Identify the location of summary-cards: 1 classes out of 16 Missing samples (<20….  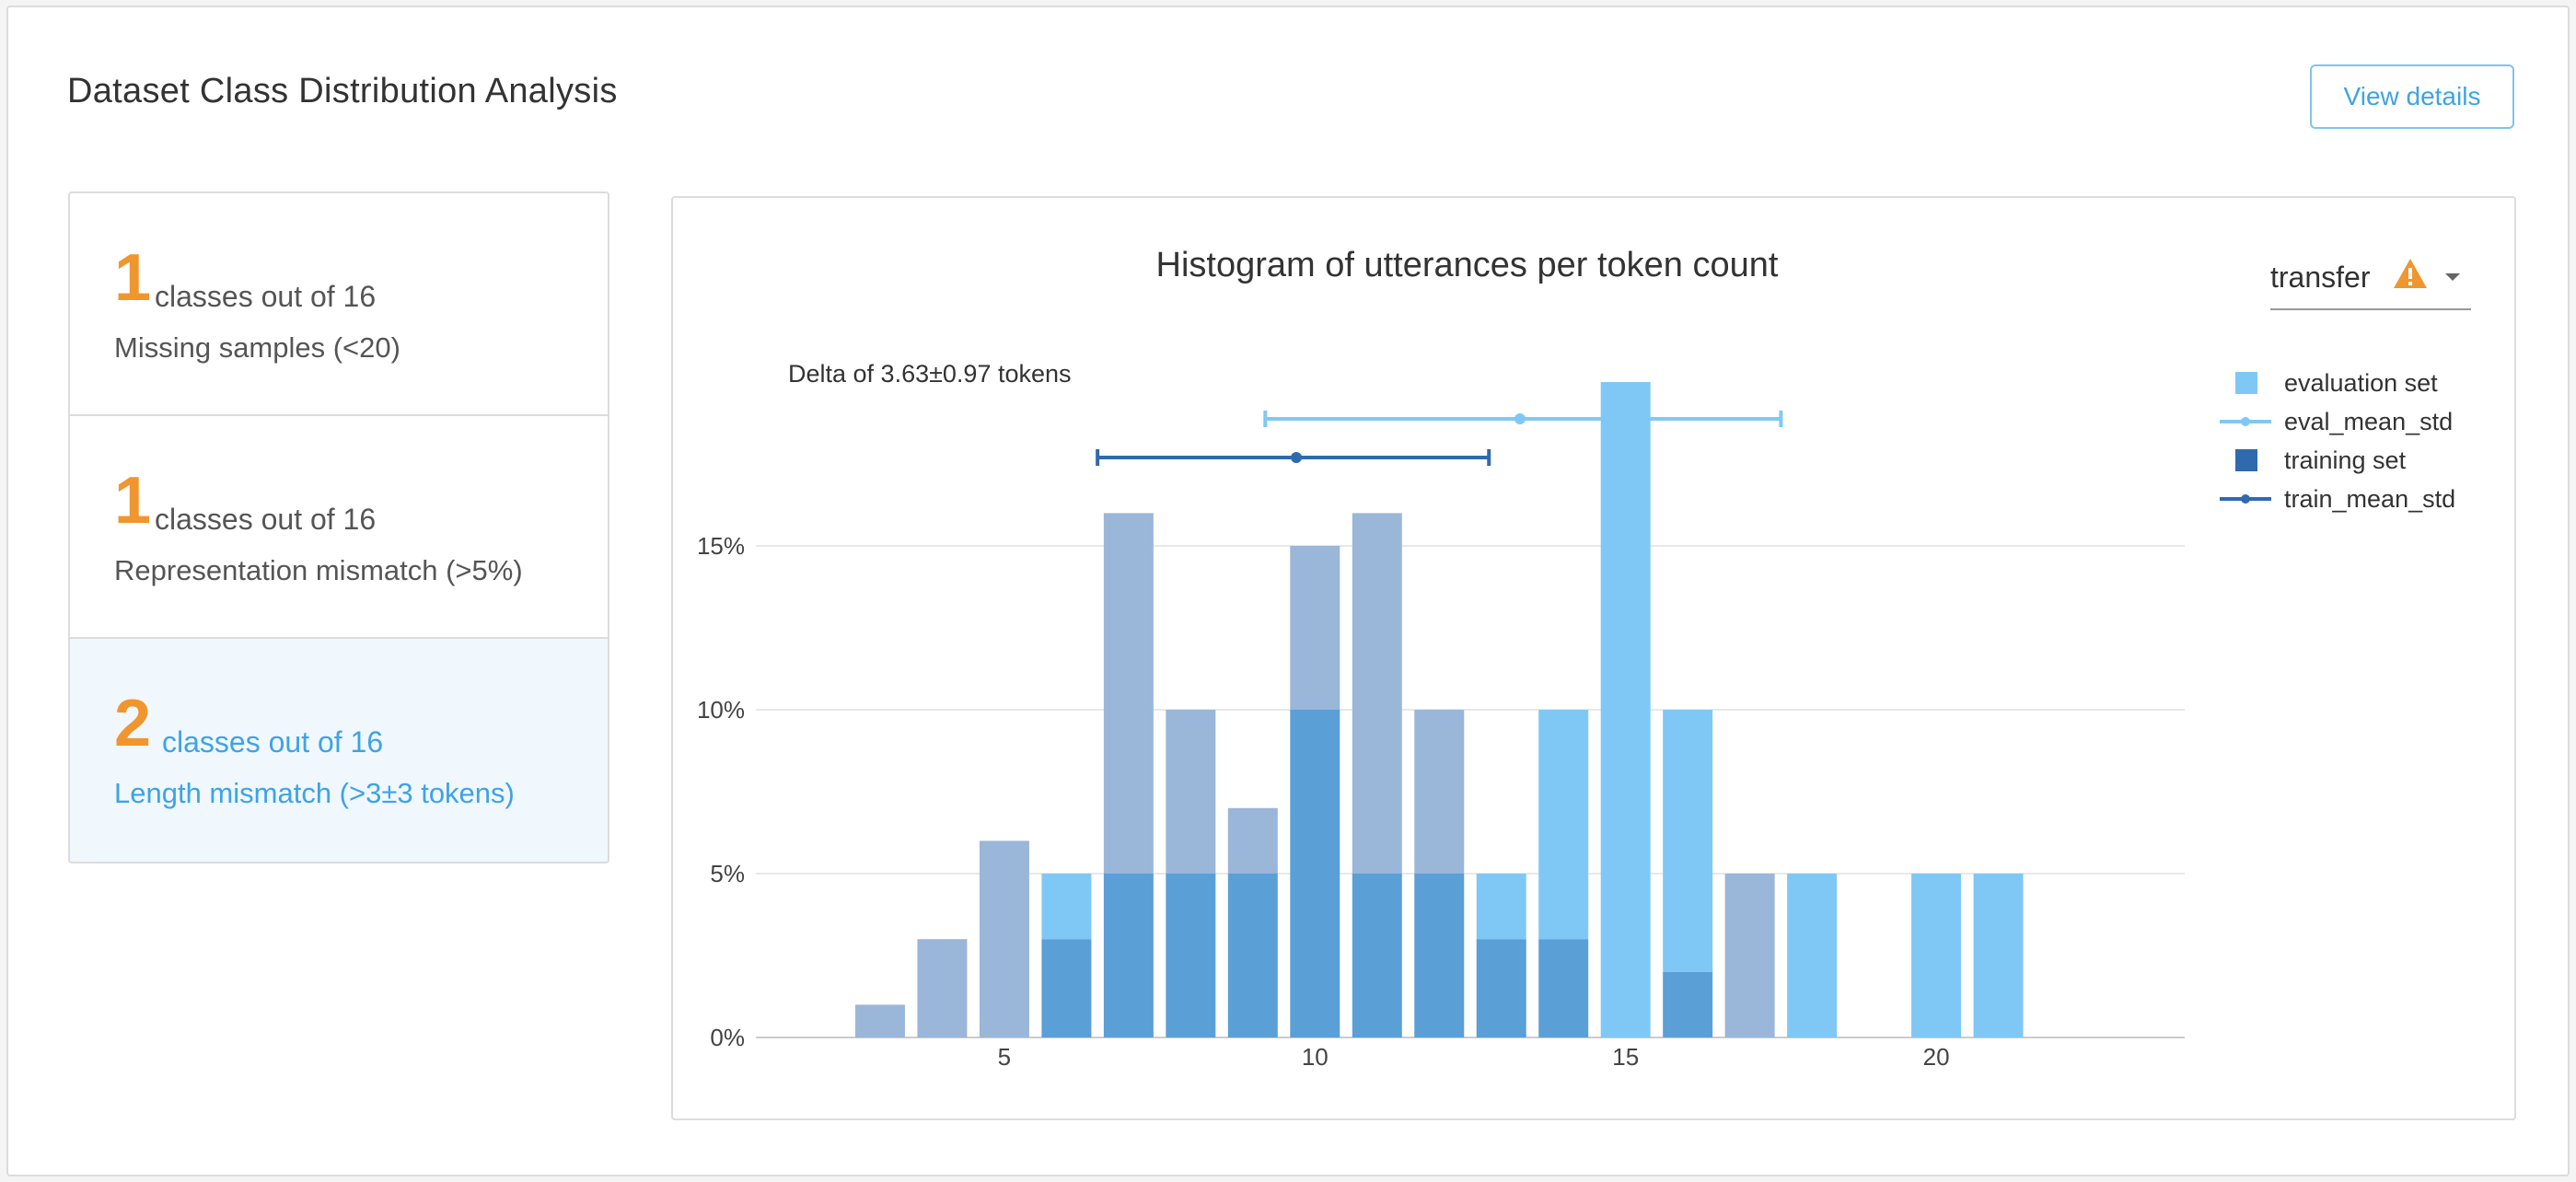
(338, 527).